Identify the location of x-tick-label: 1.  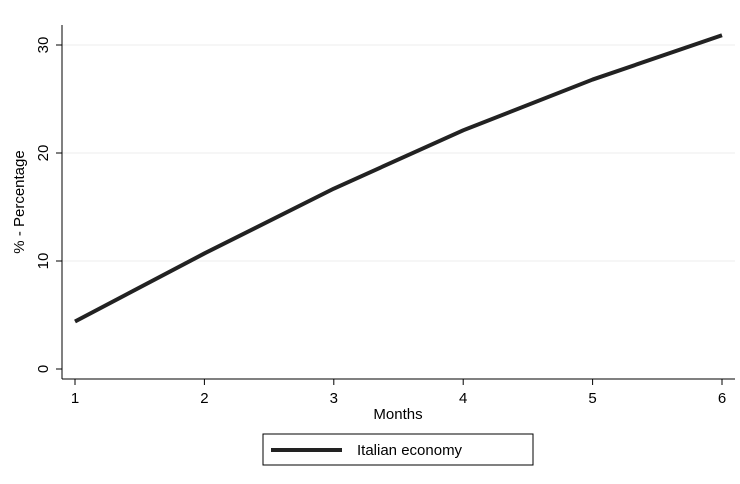
(75, 398).